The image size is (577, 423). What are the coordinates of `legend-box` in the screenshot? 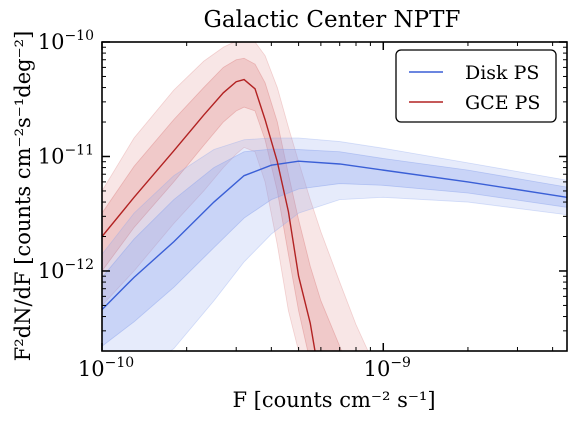 It's located at (476, 86).